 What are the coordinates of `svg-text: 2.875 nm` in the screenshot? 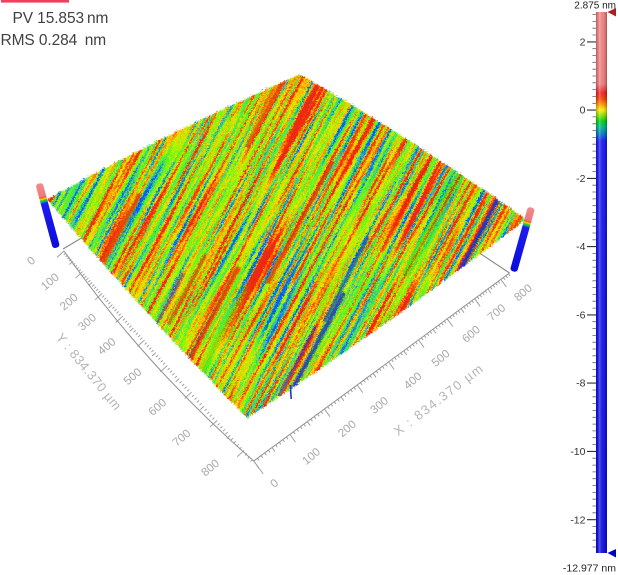 It's located at (595, 6).